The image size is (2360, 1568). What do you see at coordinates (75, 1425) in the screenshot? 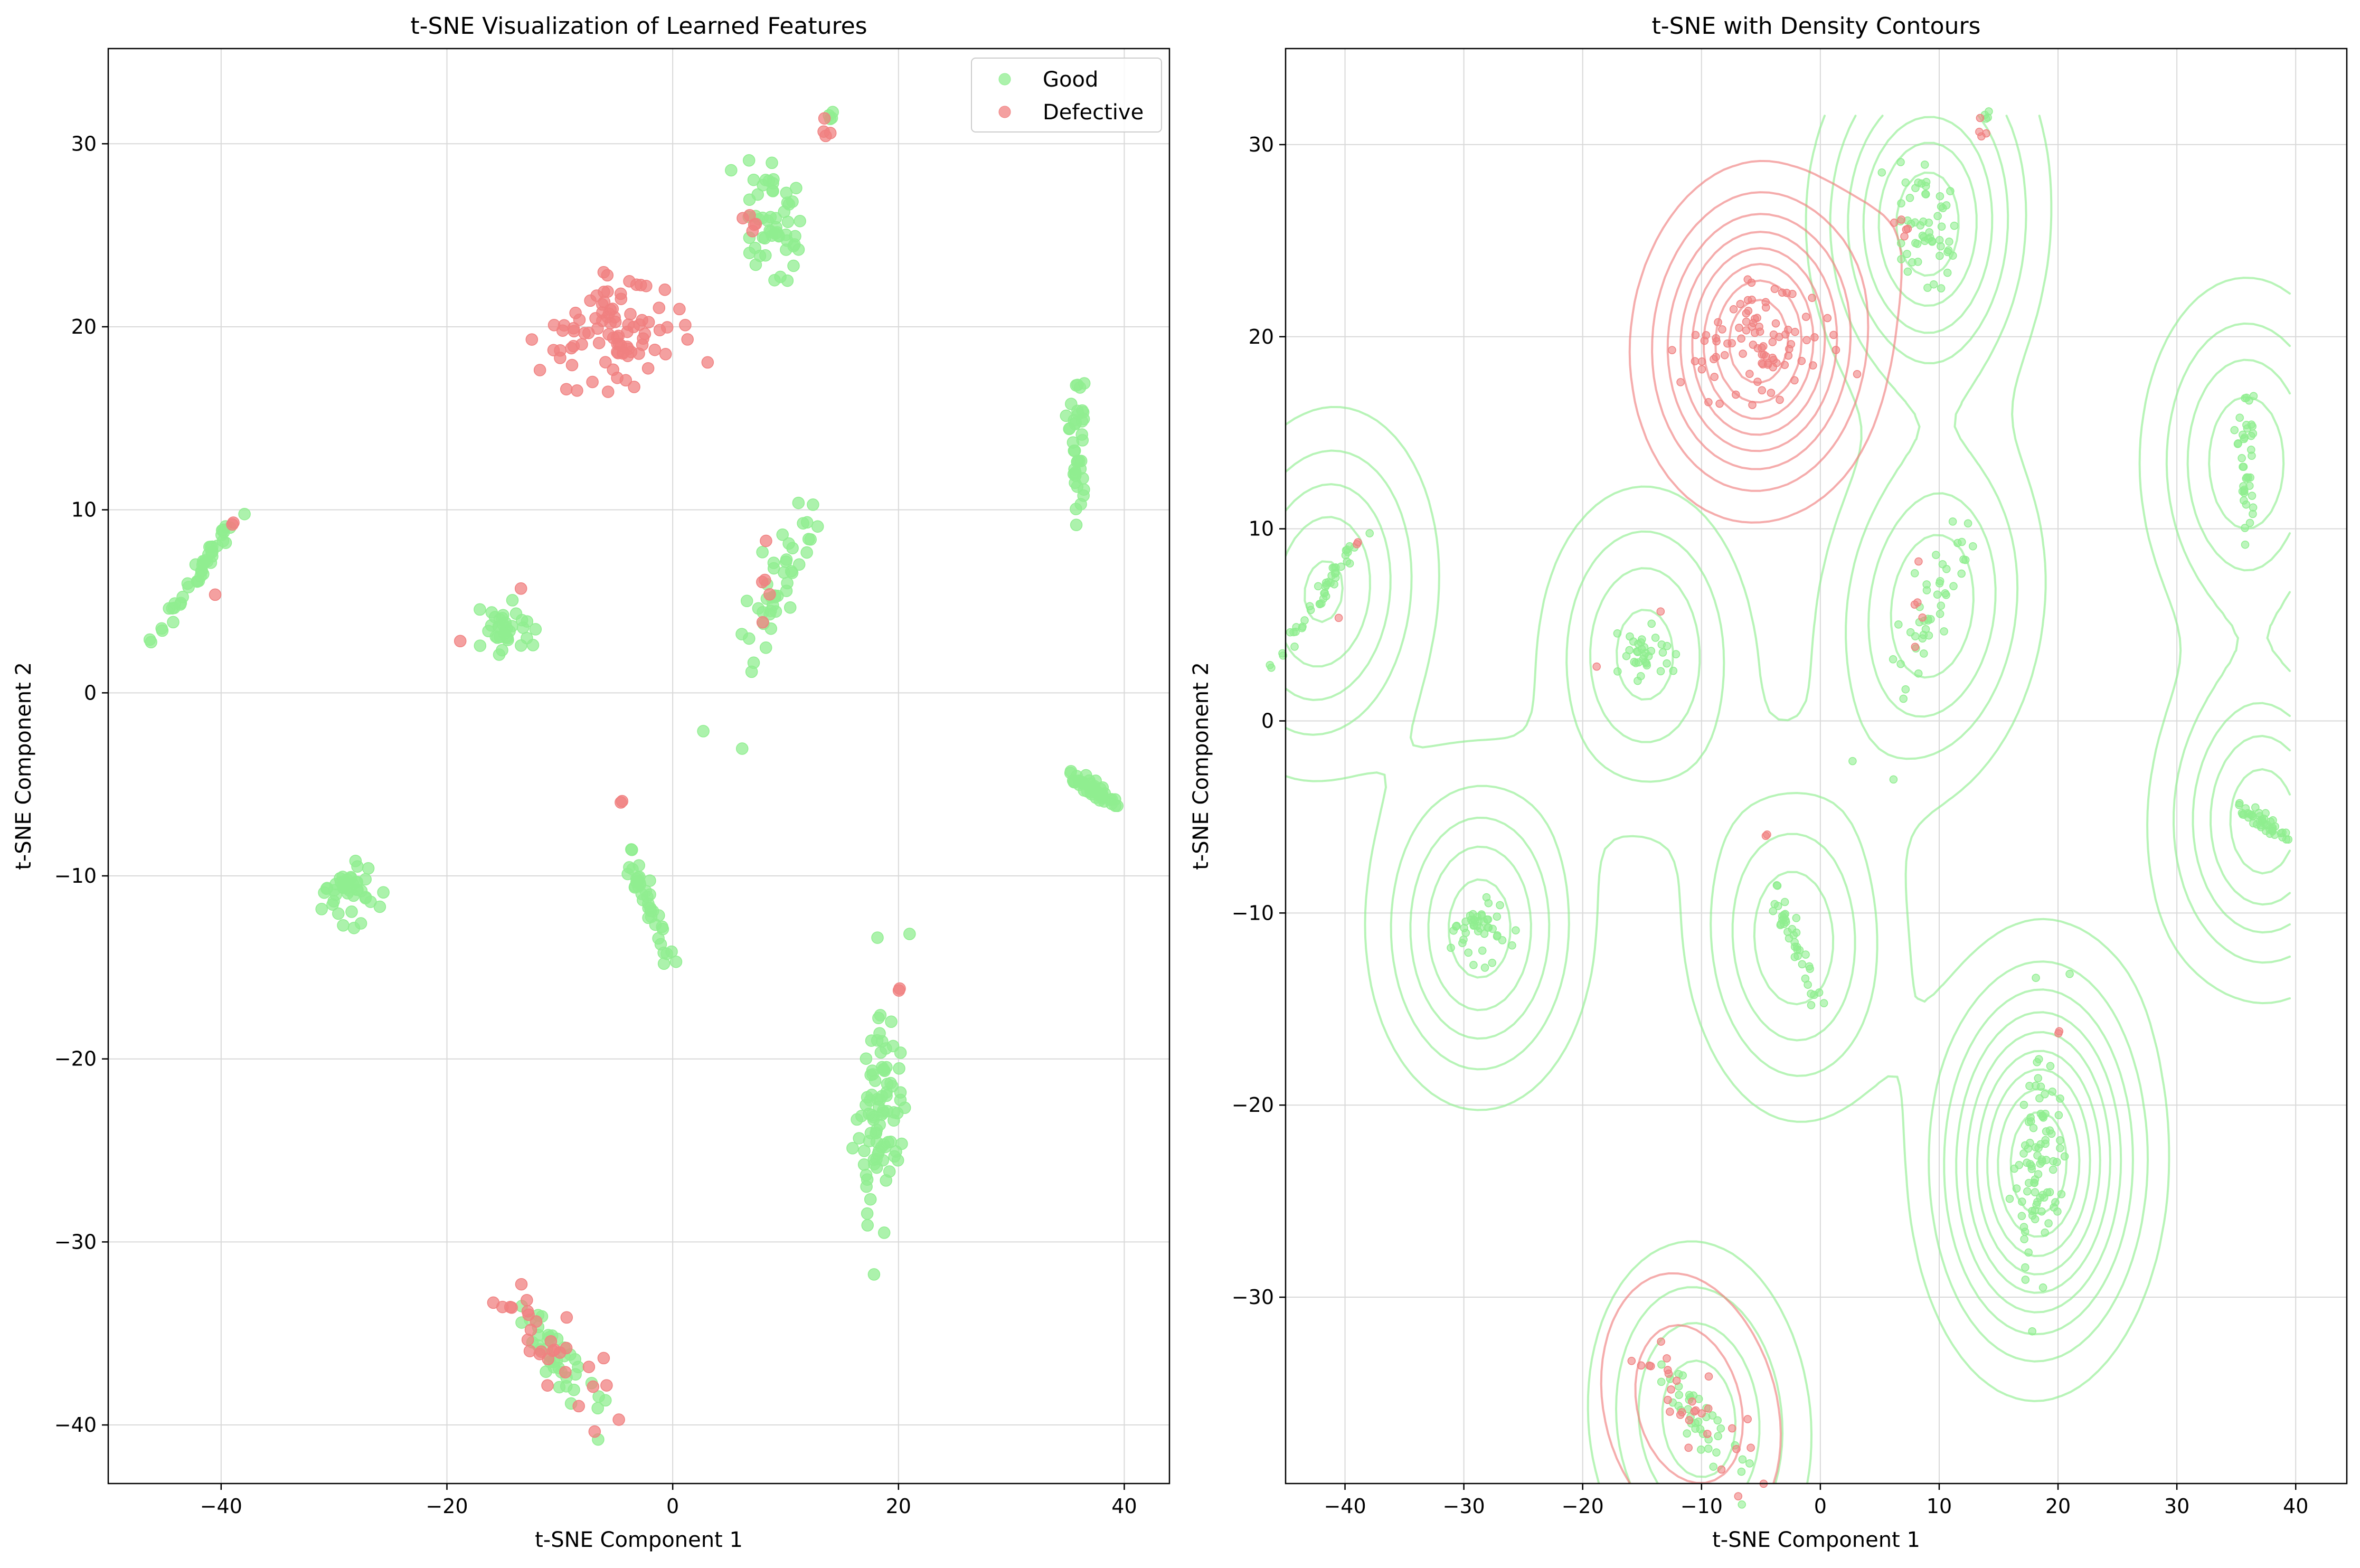
I see `left-y-tick-label: −40` at bounding box center [75, 1425].